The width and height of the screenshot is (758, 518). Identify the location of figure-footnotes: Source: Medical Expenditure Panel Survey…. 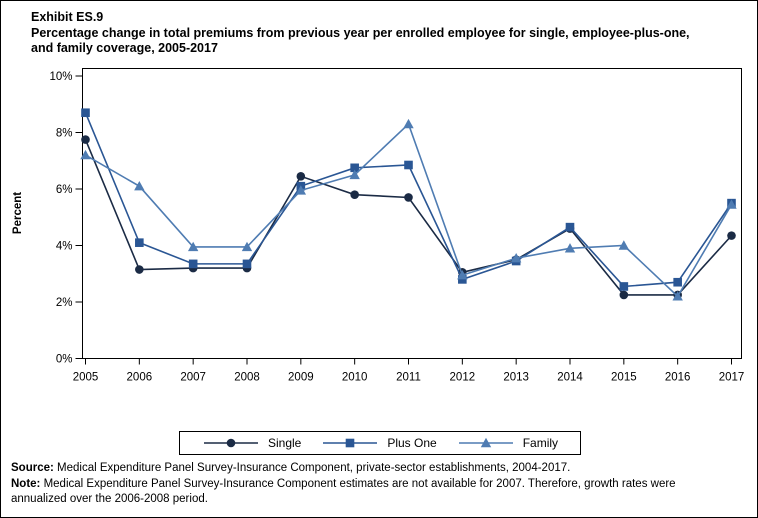
(370, 484).